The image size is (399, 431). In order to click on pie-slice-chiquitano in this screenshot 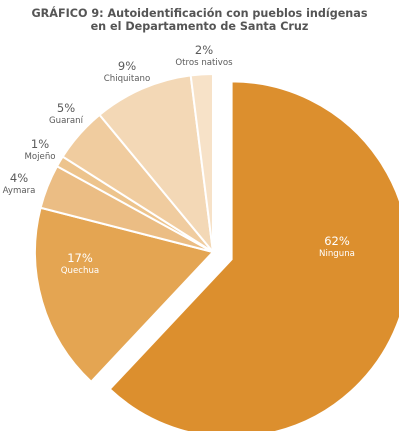, I will do `click(156, 165)`.